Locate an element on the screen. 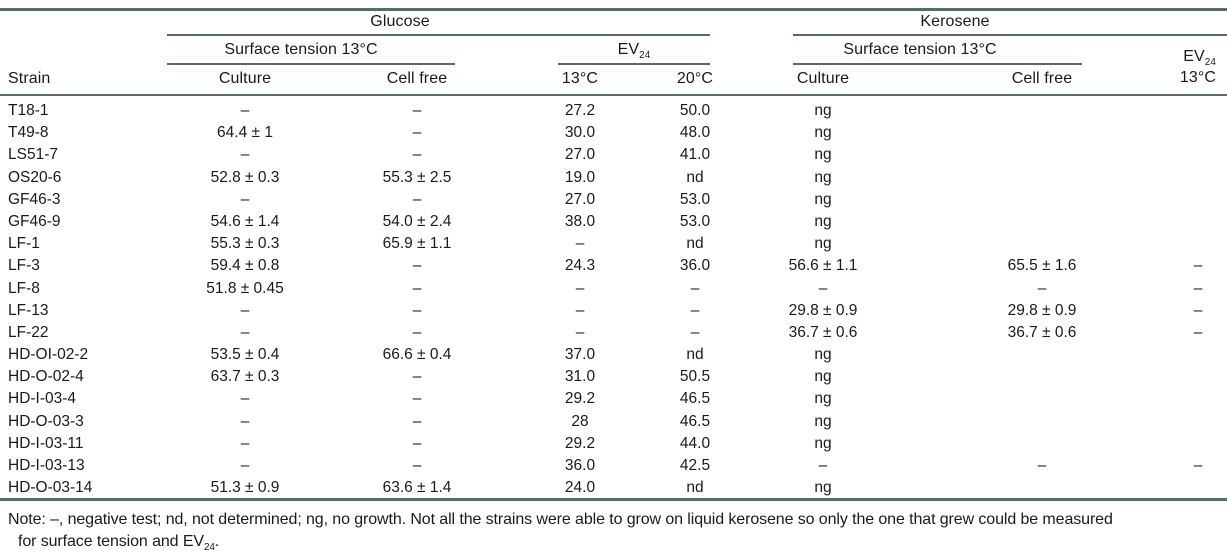  strain-cell: HD-I-03-11 is located at coordinates (46, 443).